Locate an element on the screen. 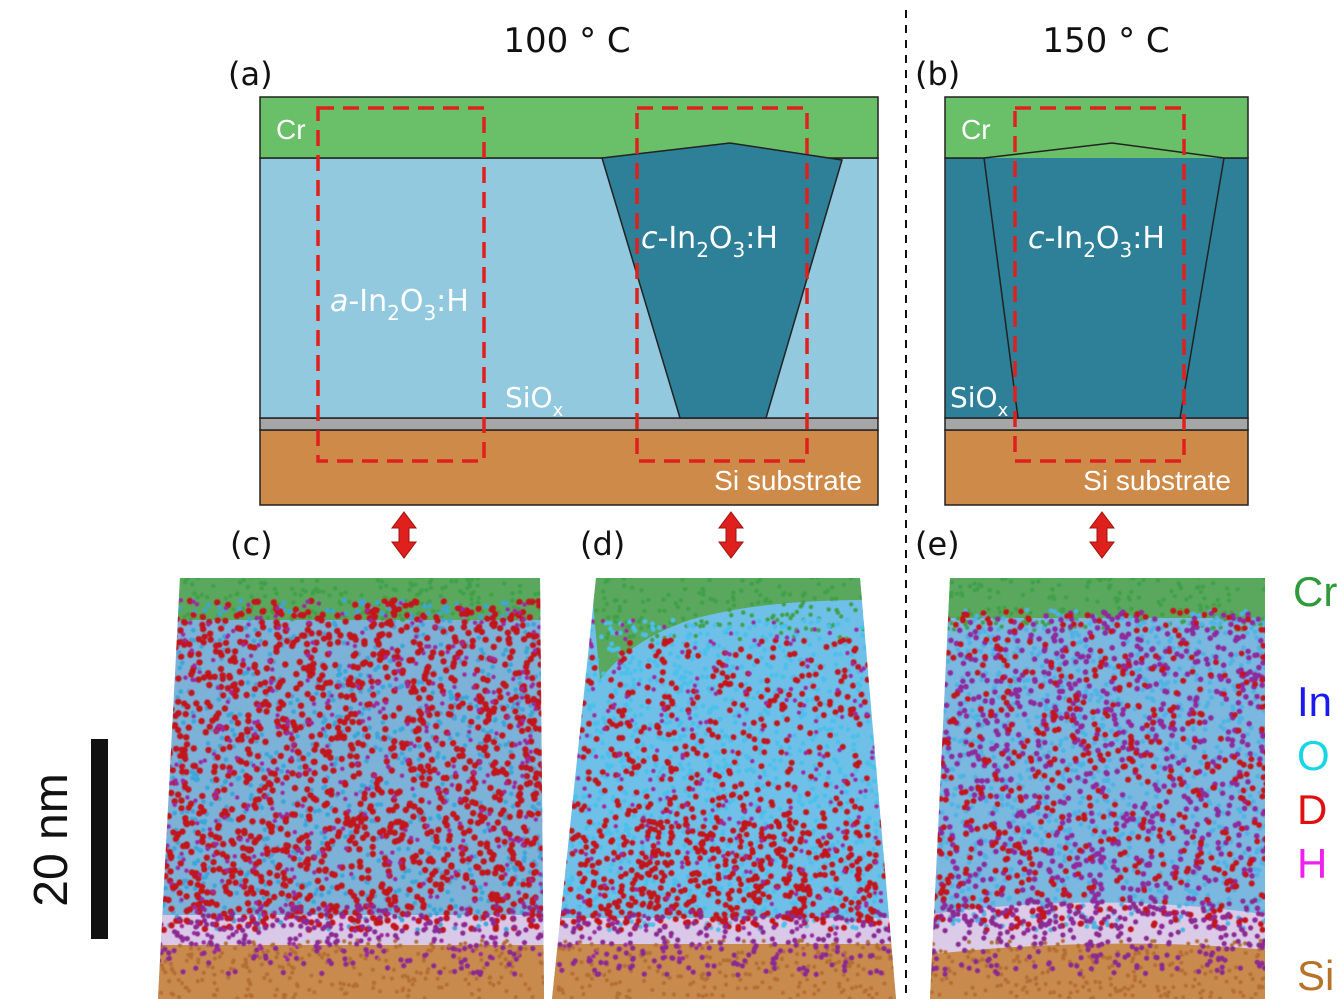 This screenshot has width=1337, height=999. cr-label-b: Cr is located at coordinates (976, 129).